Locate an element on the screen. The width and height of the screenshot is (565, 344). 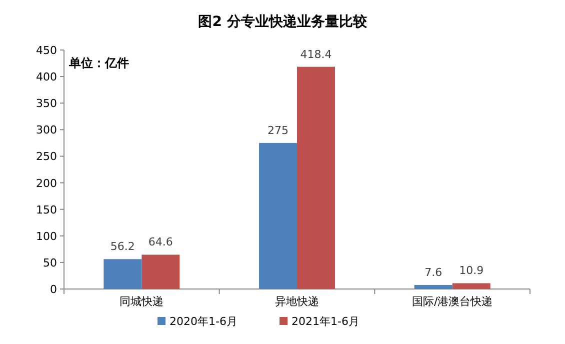
y-tick-label: 250 is located at coordinates (46, 157).